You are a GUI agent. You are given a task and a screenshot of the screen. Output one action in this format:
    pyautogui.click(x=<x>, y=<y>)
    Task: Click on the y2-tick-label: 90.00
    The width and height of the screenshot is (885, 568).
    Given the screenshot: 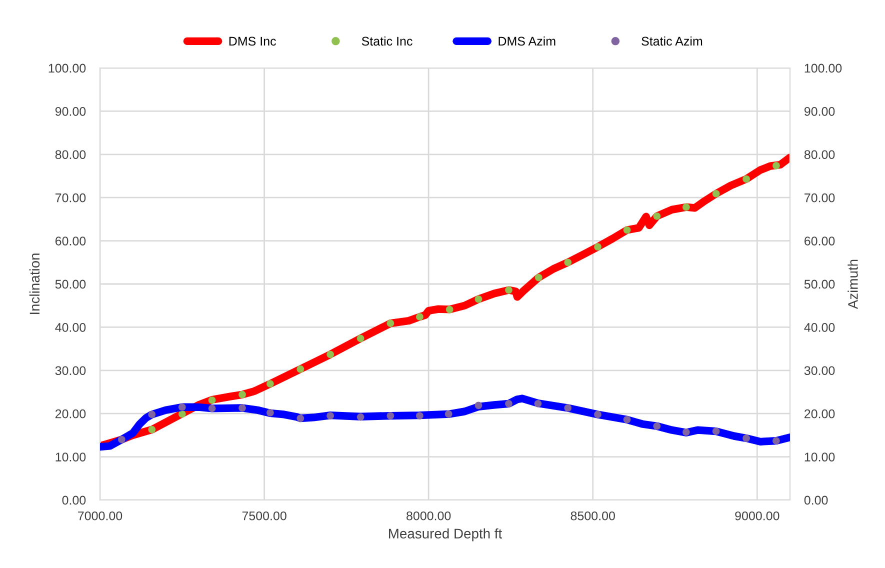 What is the action you would take?
    pyautogui.click(x=819, y=111)
    